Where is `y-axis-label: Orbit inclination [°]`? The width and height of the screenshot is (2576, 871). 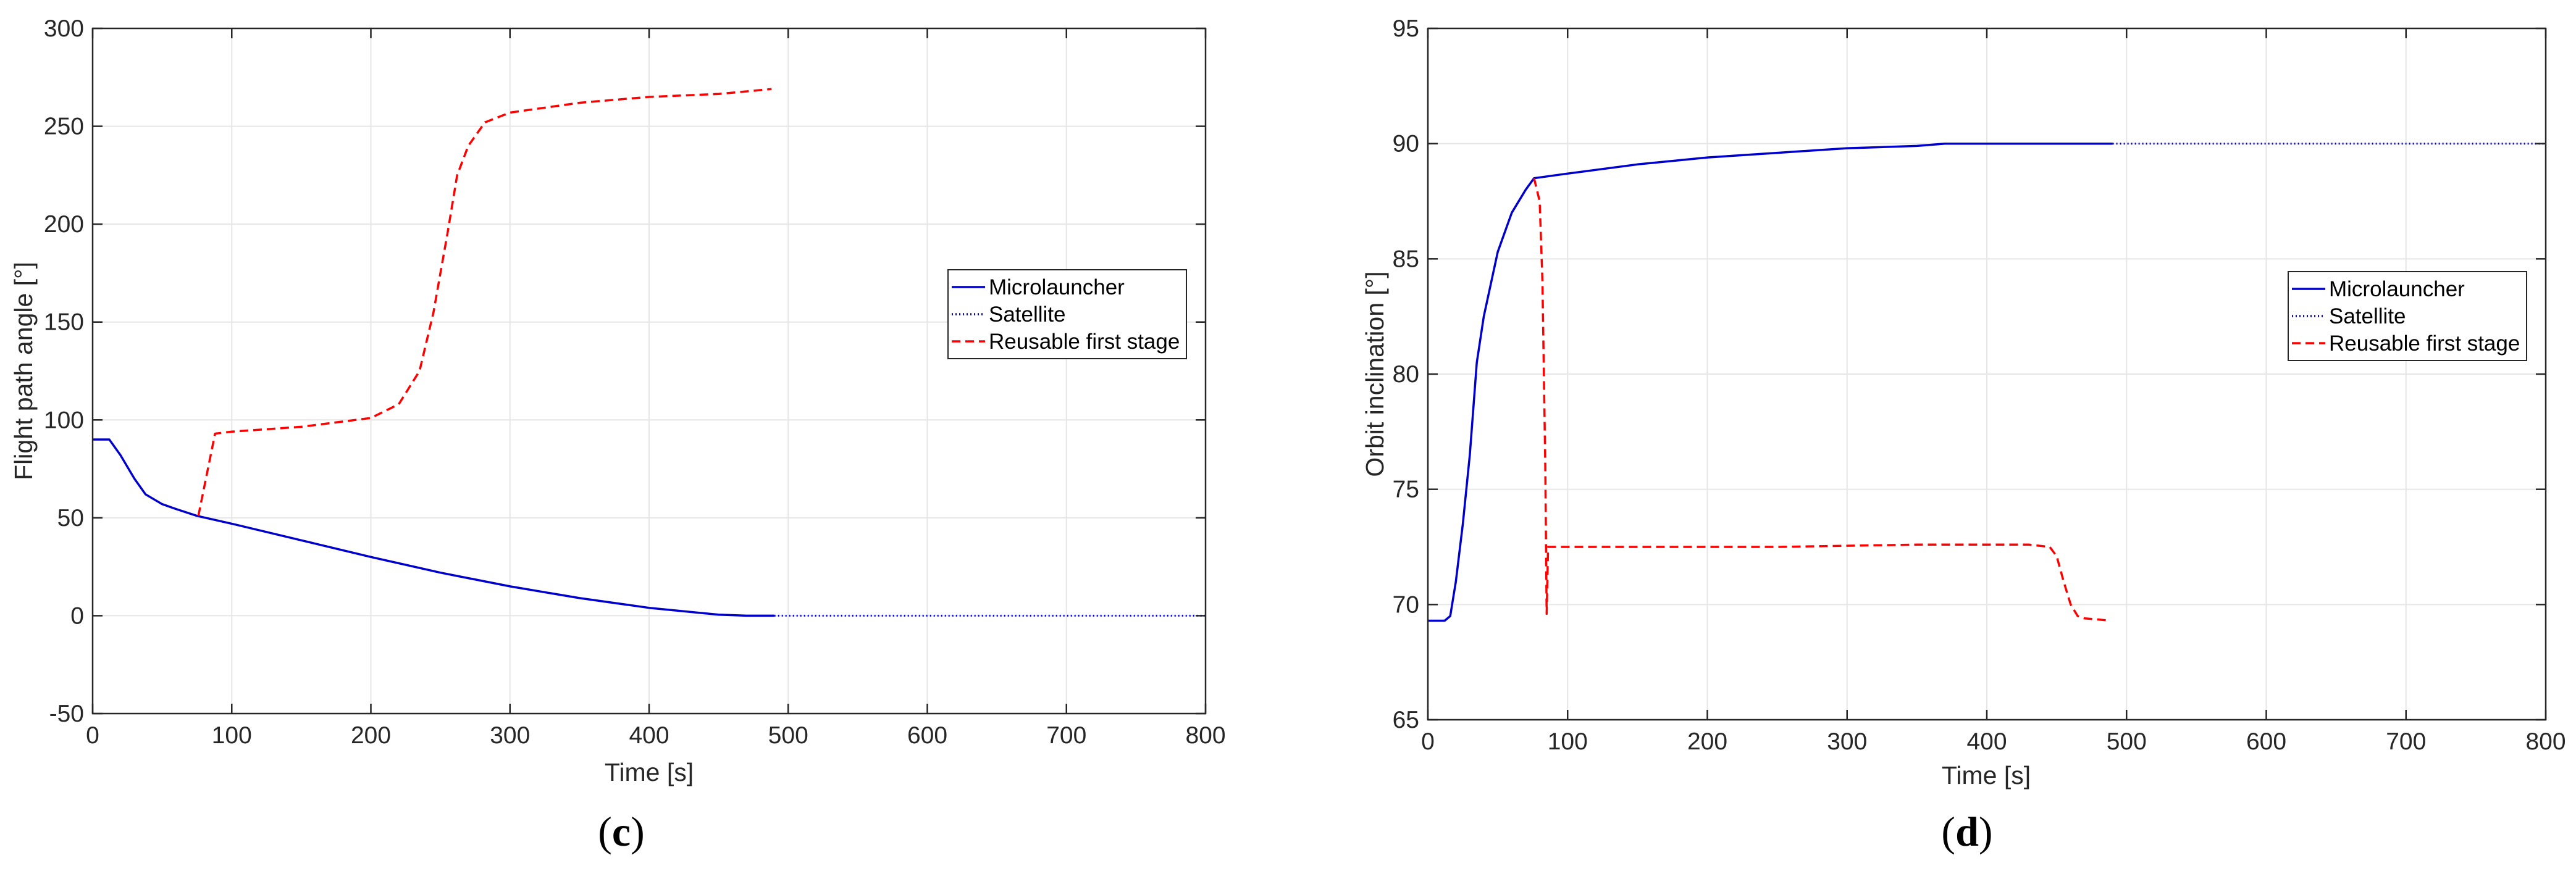 y-axis-label: Orbit inclination [°] is located at coordinates (1375, 374).